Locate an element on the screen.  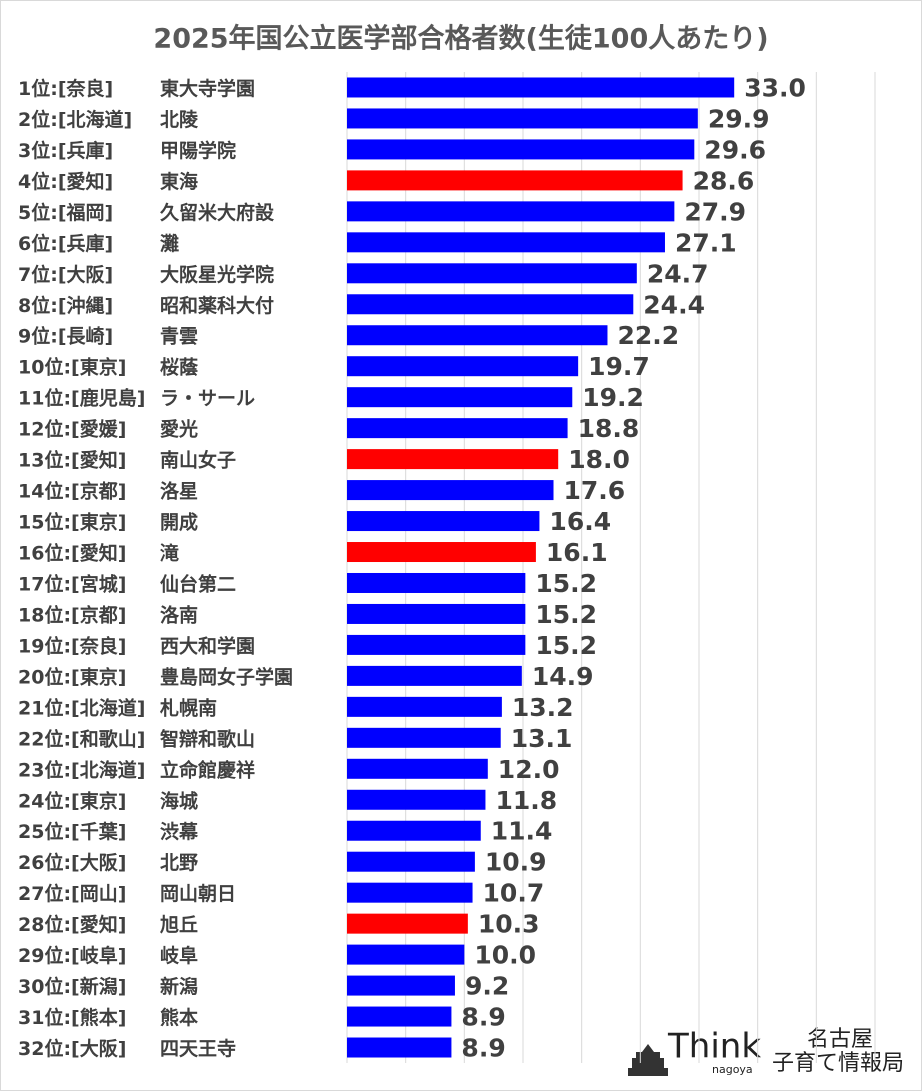
value-label: 24.7 is located at coordinates (678, 273).